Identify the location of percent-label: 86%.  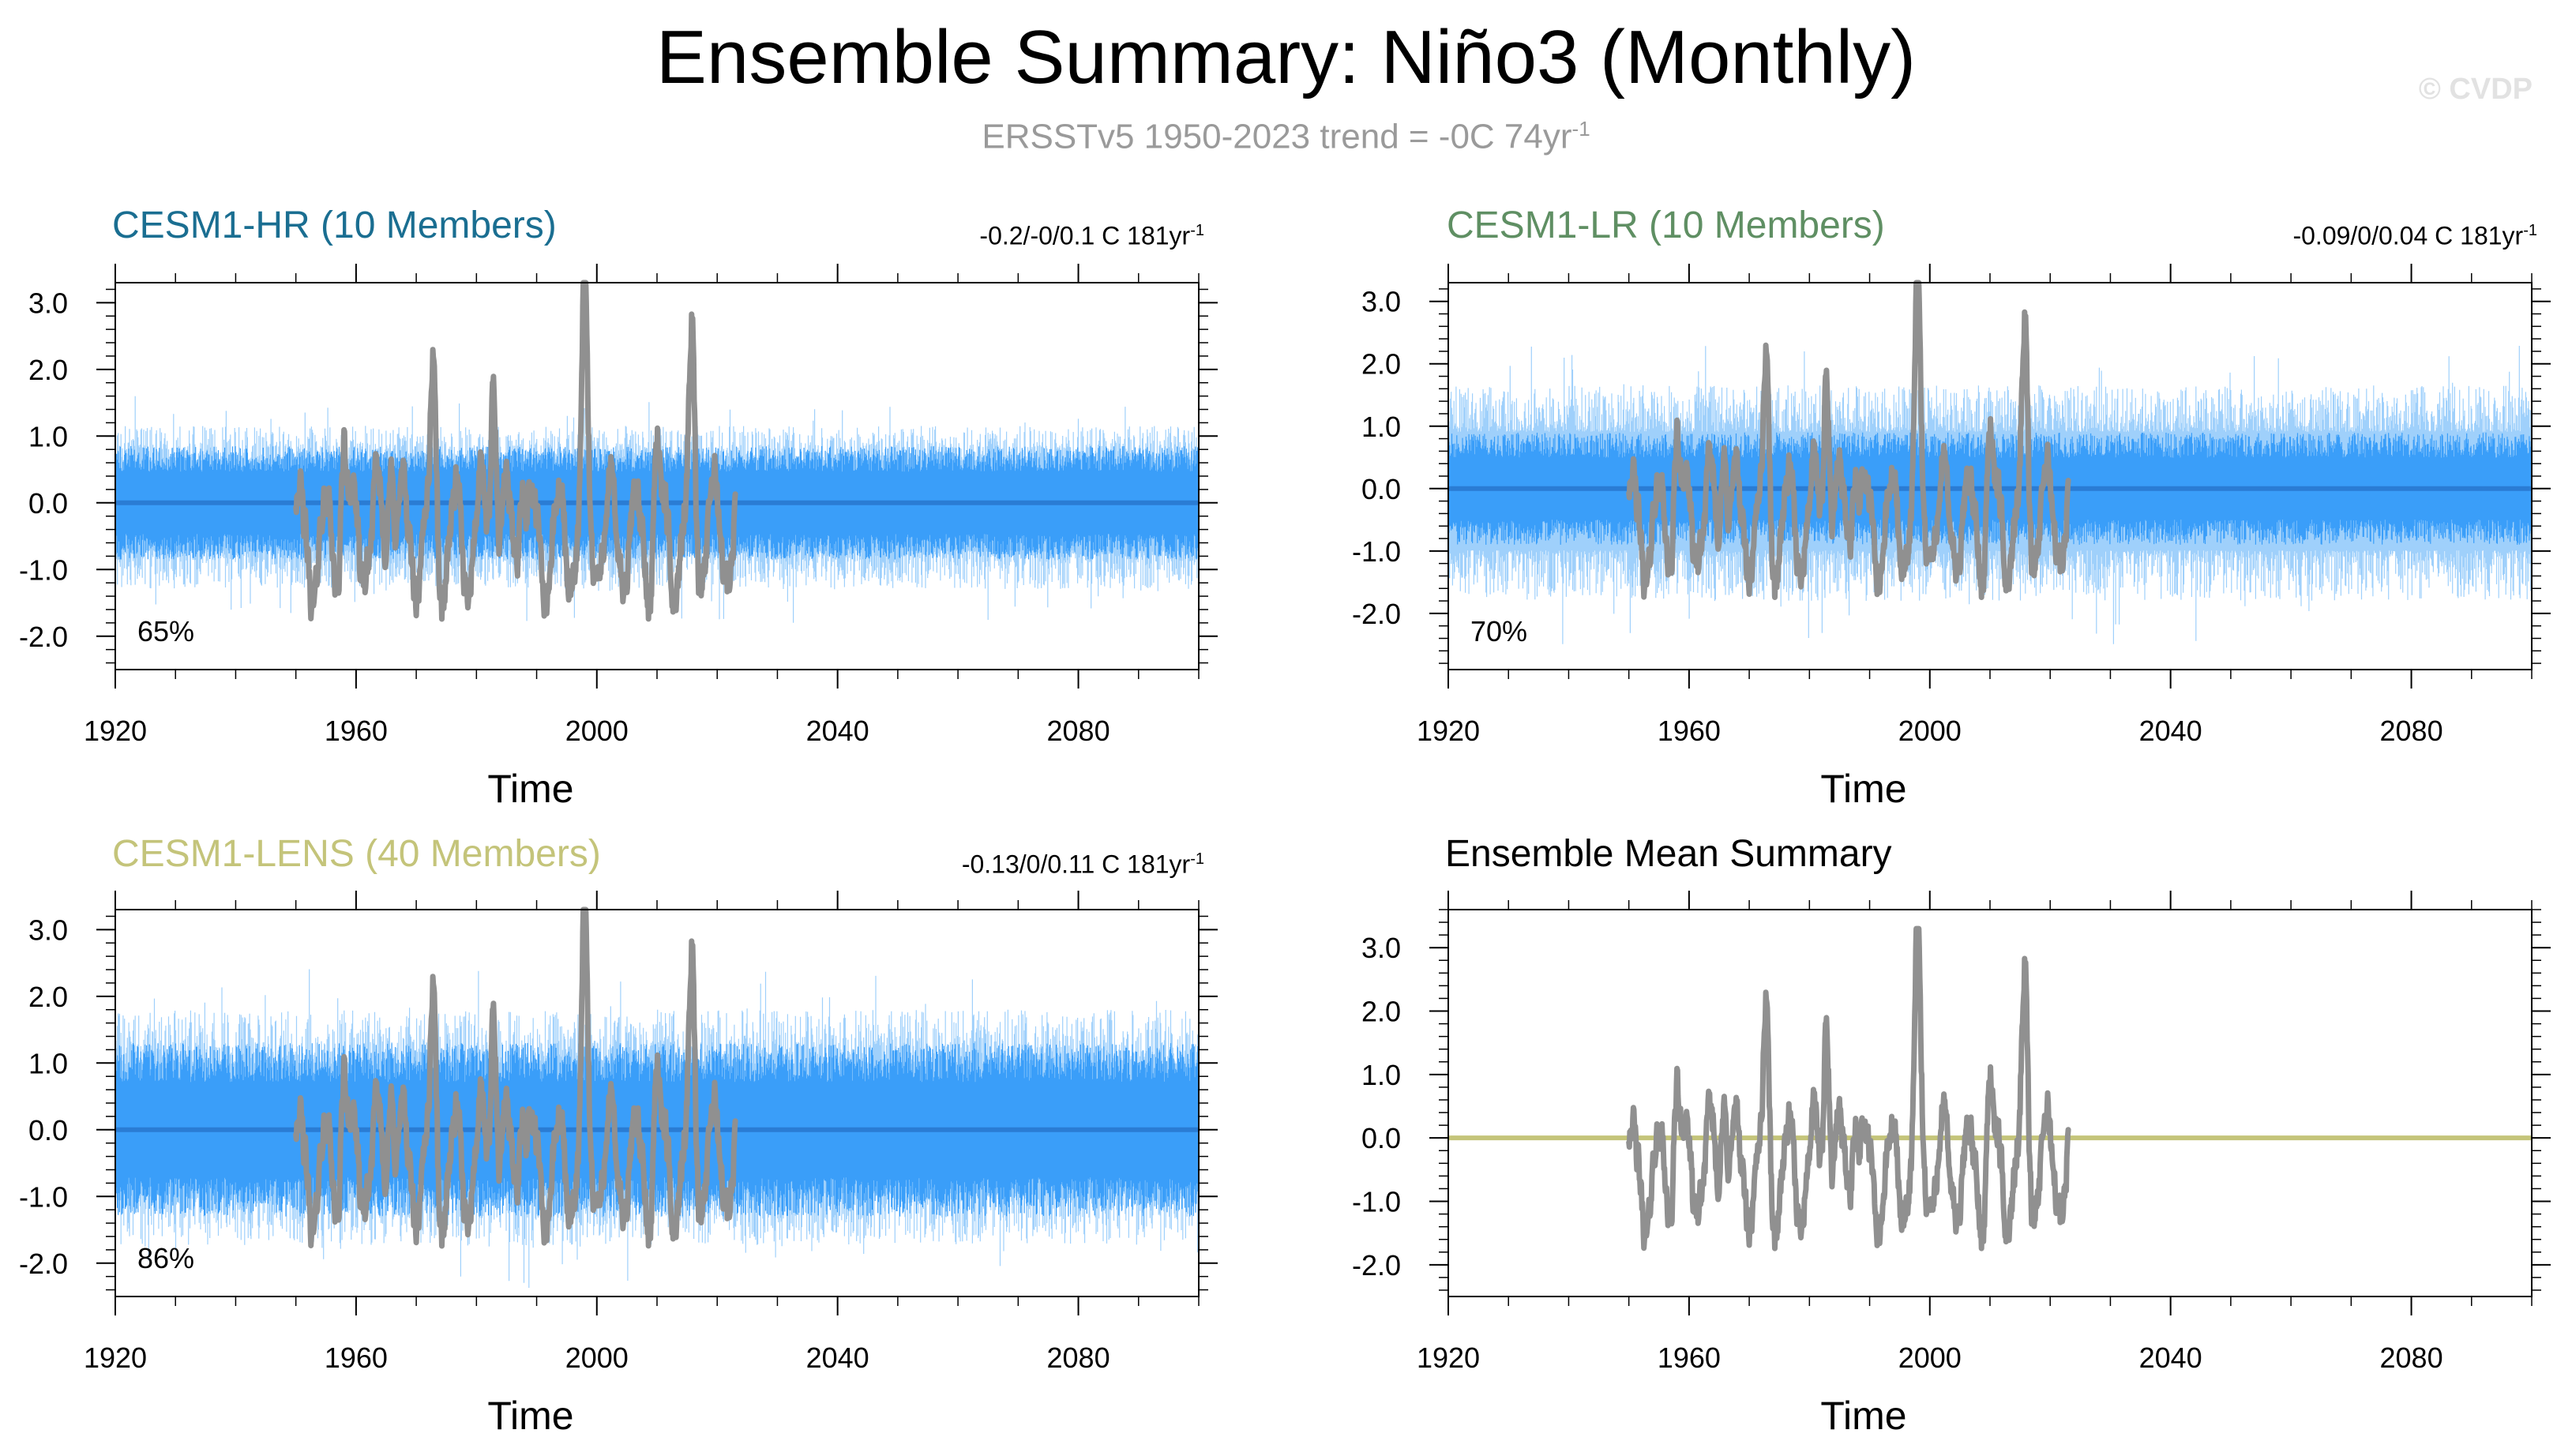
(165, 1258).